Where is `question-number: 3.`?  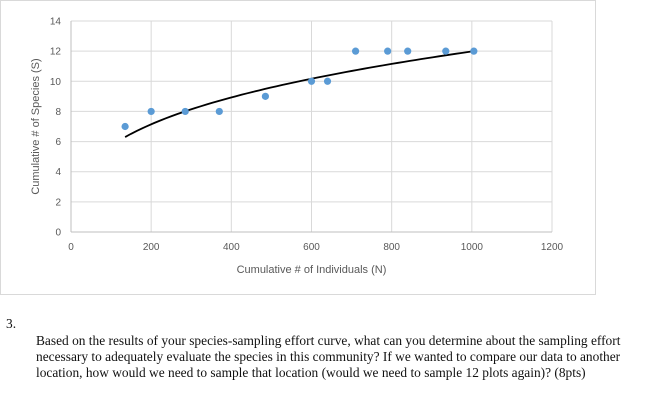 question-number: 3. is located at coordinates (11, 323).